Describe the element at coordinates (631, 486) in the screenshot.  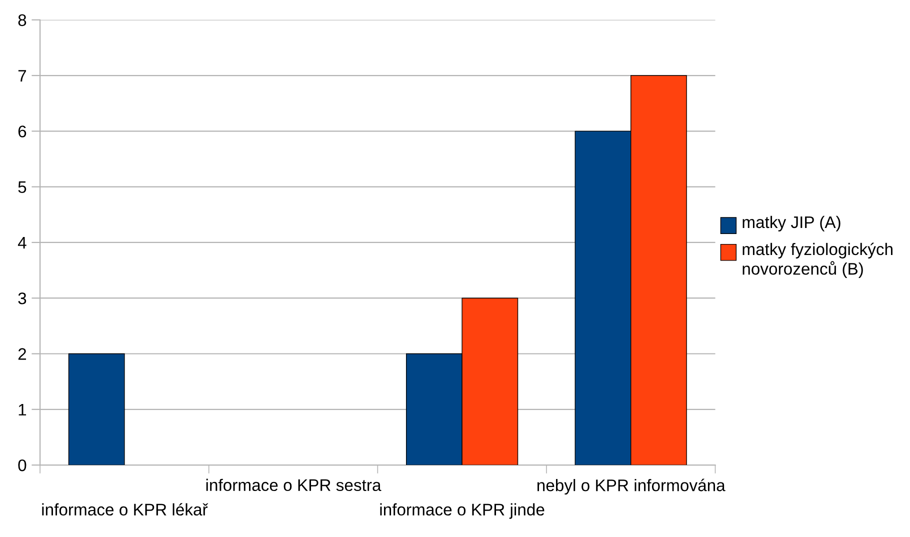
I see `x-tick-label: nebyl o KPR informována` at that location.